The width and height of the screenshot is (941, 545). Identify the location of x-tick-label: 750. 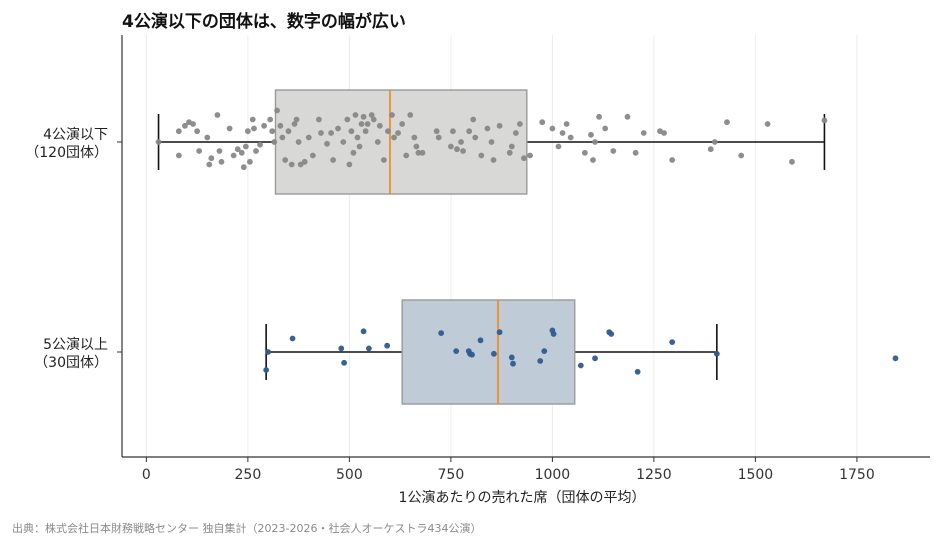
(451, 475).